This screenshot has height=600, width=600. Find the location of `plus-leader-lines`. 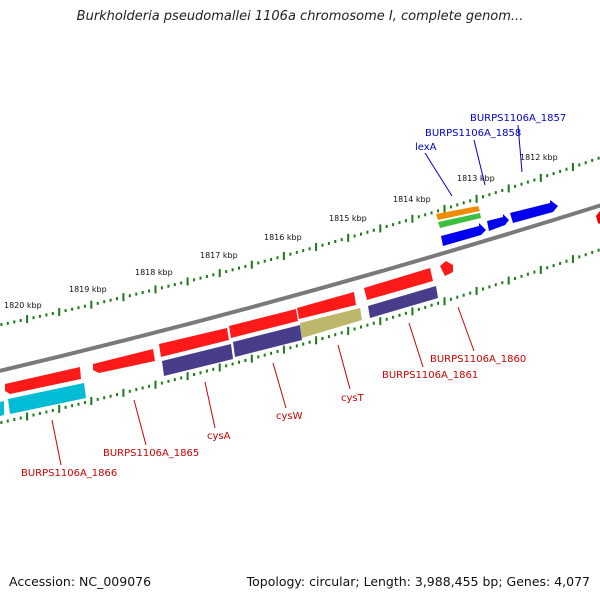

plus-leader-lines is located at coordinates (473, 160).